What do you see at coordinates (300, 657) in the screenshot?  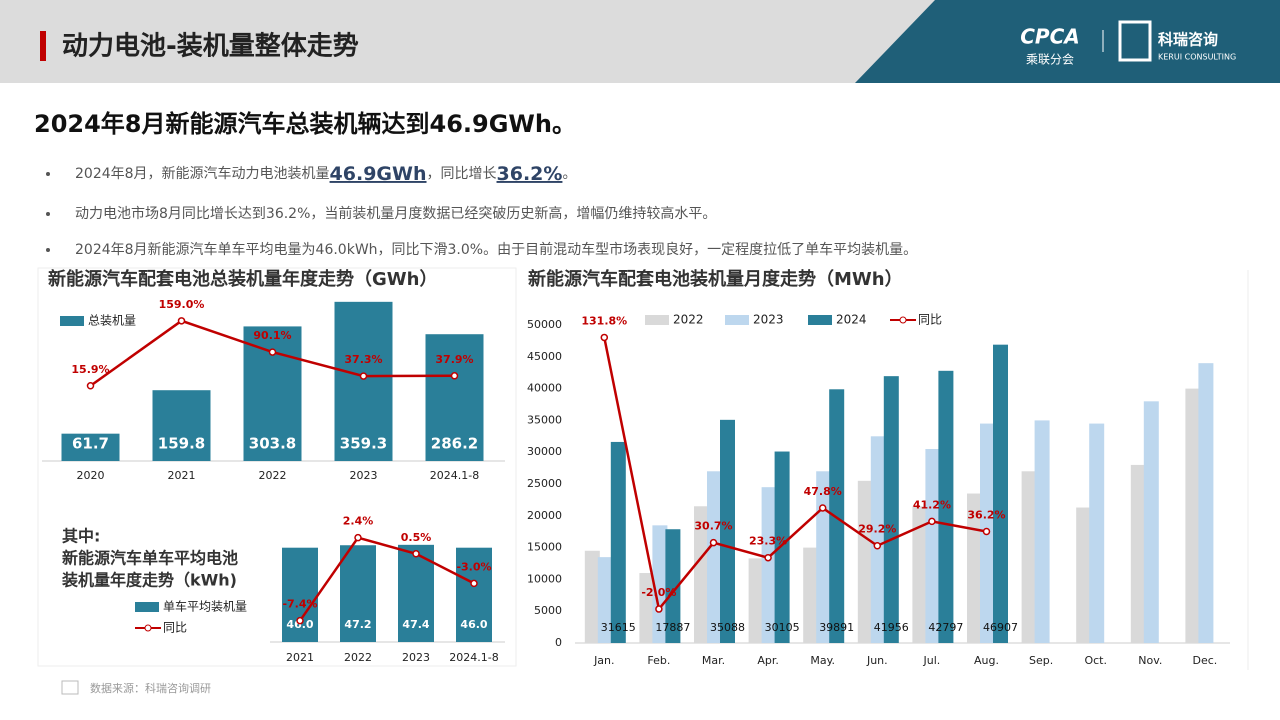 I see `x-tick-label: 2021` at bounding box center [300, 657].